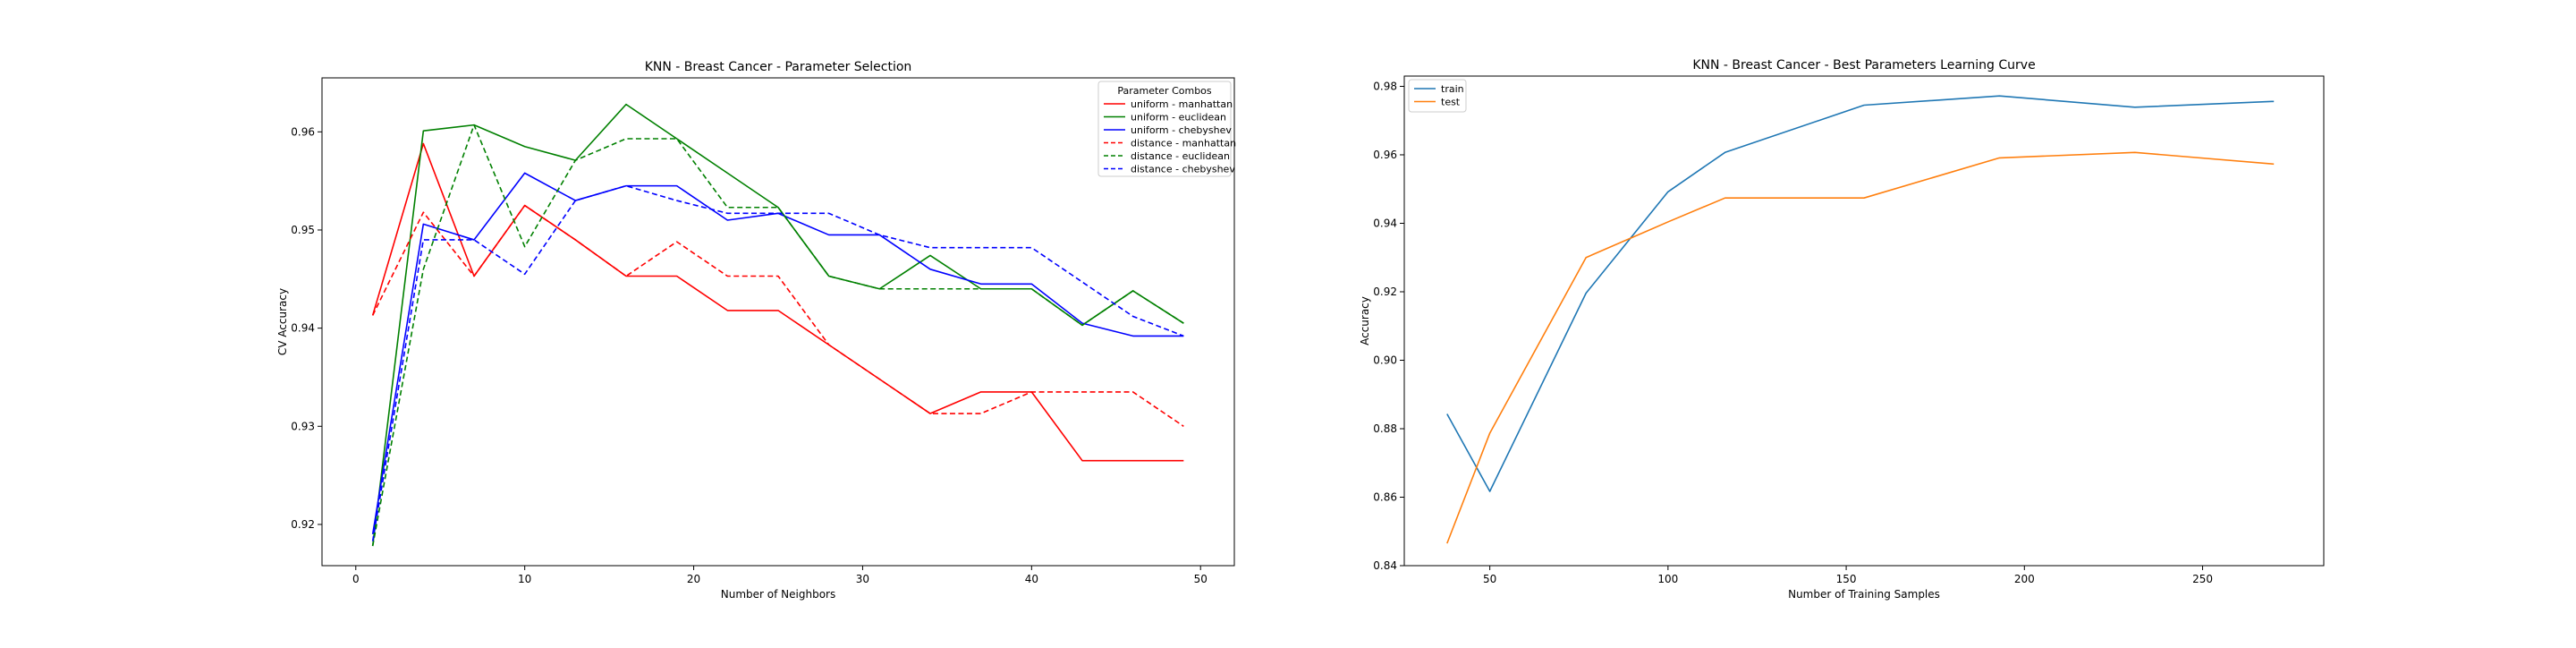  Describe the element at coordinates (862, 579) in the screenshot. I see `x-tick-label: 30` at that location.